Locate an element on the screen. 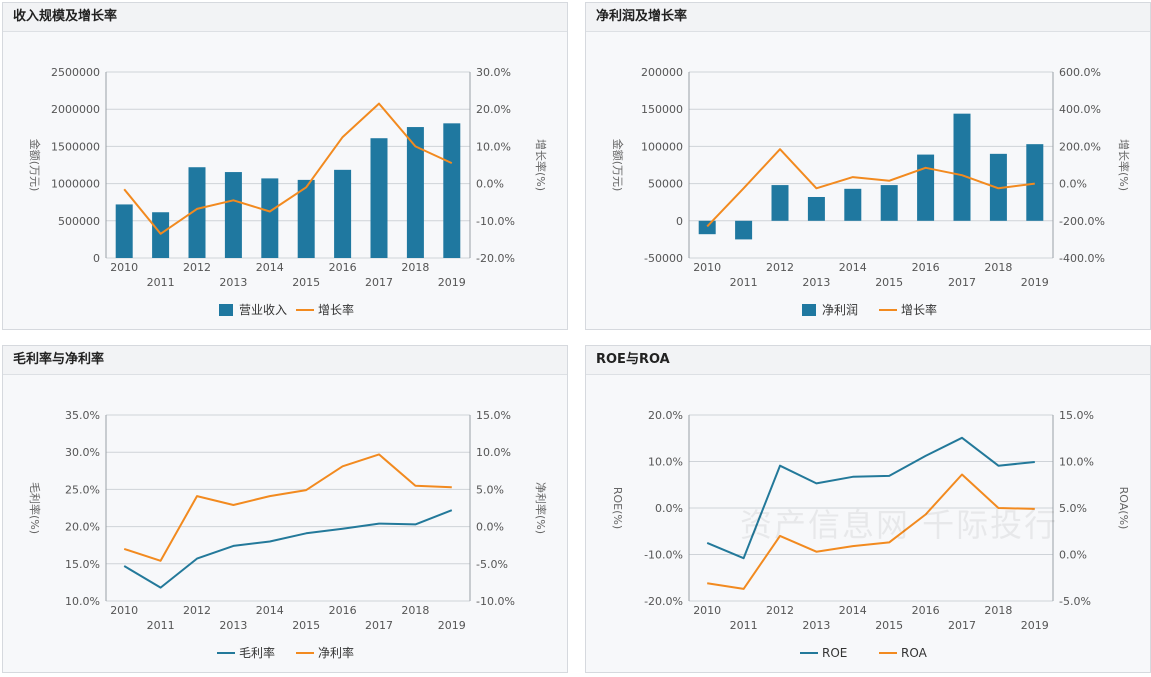 The height and width of the screenshot is (677, 1151). right-tick-label: -5.0% is located at coordinates (492, 564).